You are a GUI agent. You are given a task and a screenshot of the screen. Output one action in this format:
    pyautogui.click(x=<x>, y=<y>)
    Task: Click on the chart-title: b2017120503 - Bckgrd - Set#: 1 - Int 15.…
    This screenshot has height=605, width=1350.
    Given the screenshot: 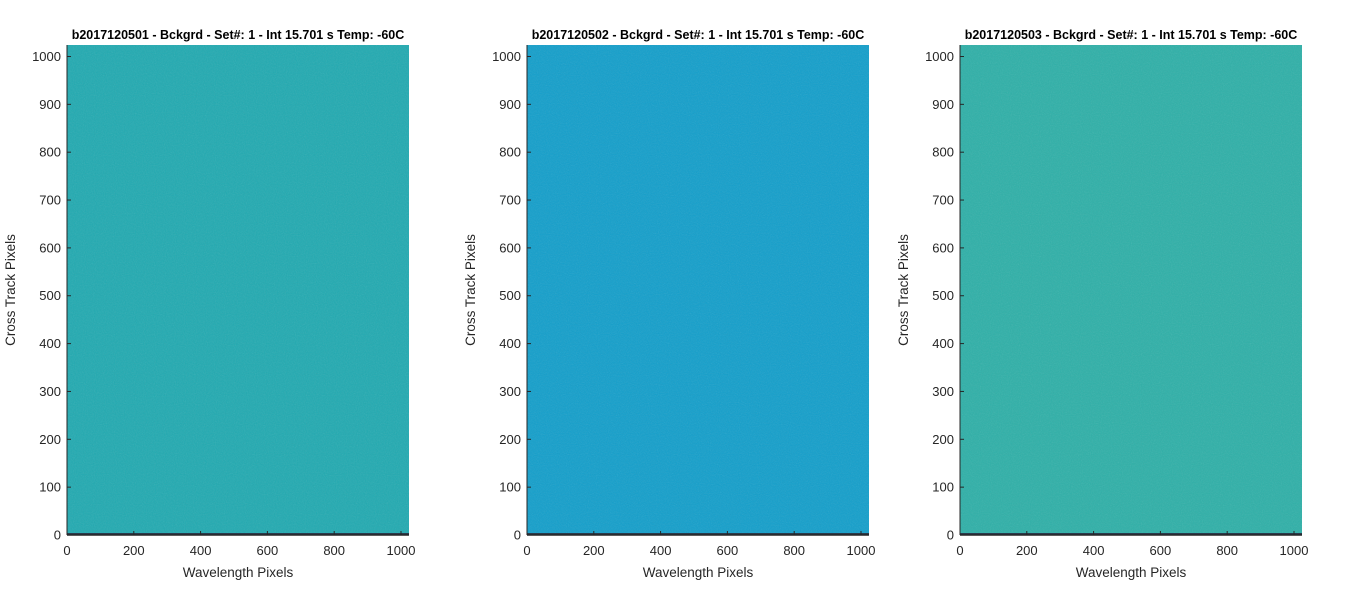 What is the action you would take?
    pyautogui.click(x=1131, y=35)
    